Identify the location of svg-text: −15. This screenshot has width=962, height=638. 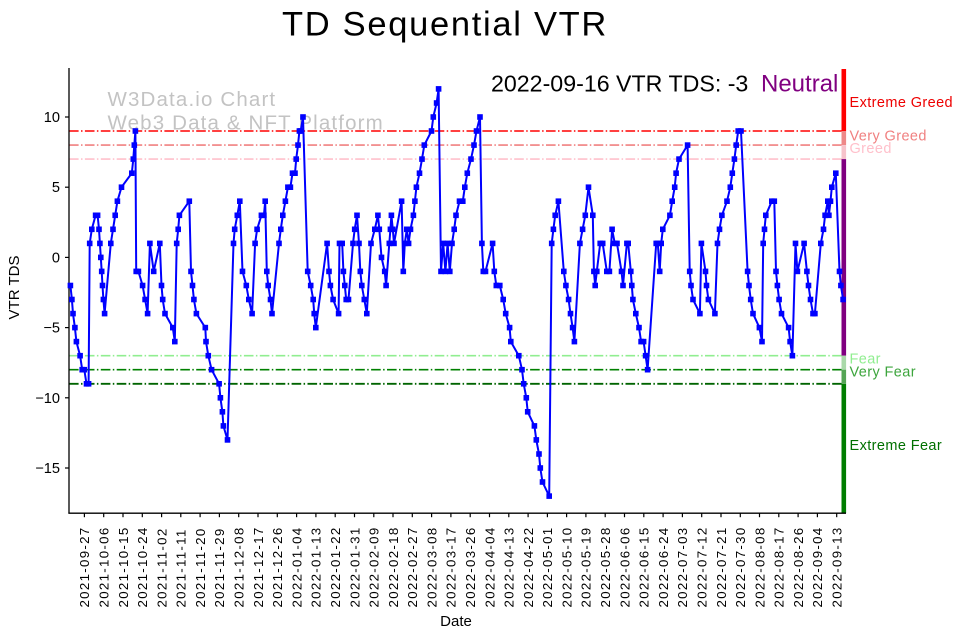
(47, 469).